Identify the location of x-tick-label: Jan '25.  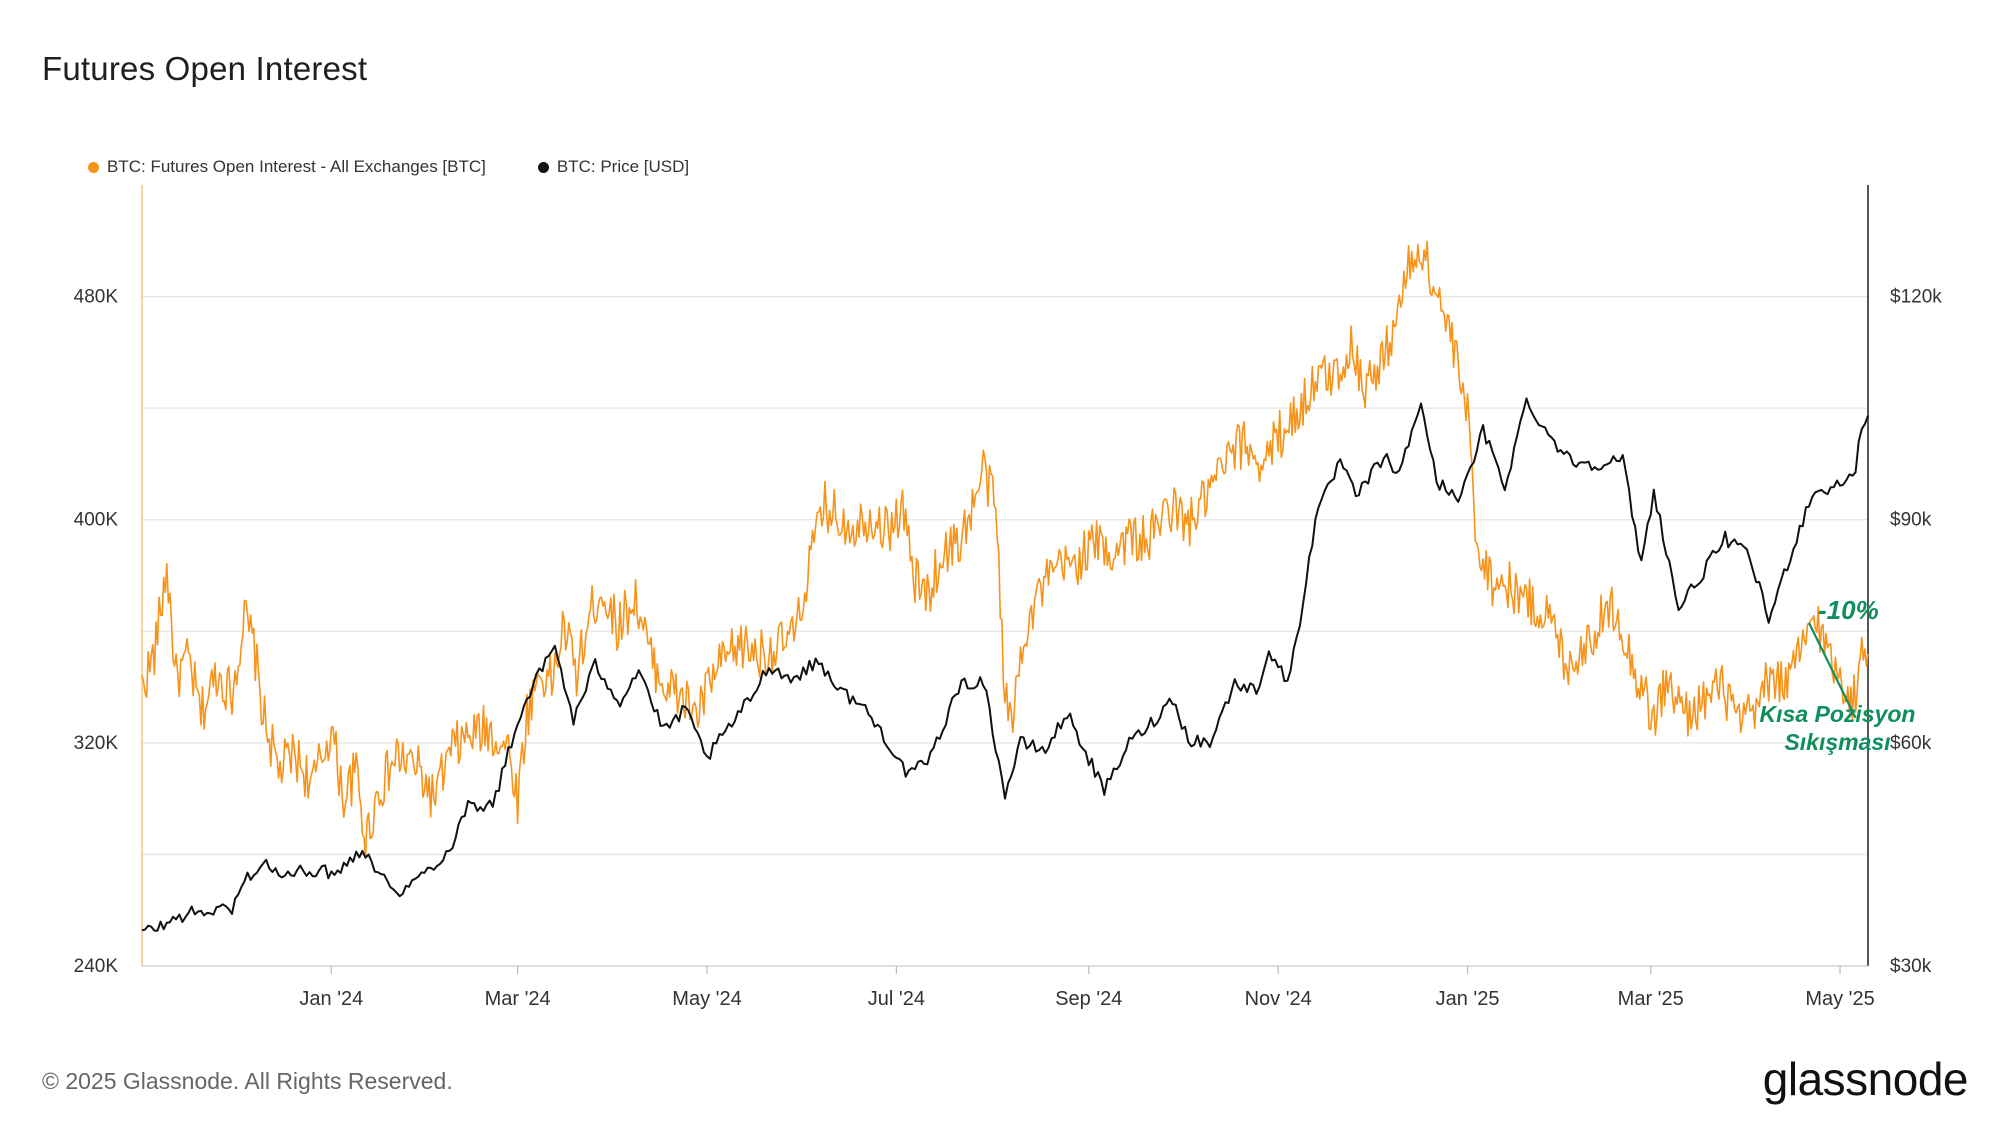
(1468, 999).